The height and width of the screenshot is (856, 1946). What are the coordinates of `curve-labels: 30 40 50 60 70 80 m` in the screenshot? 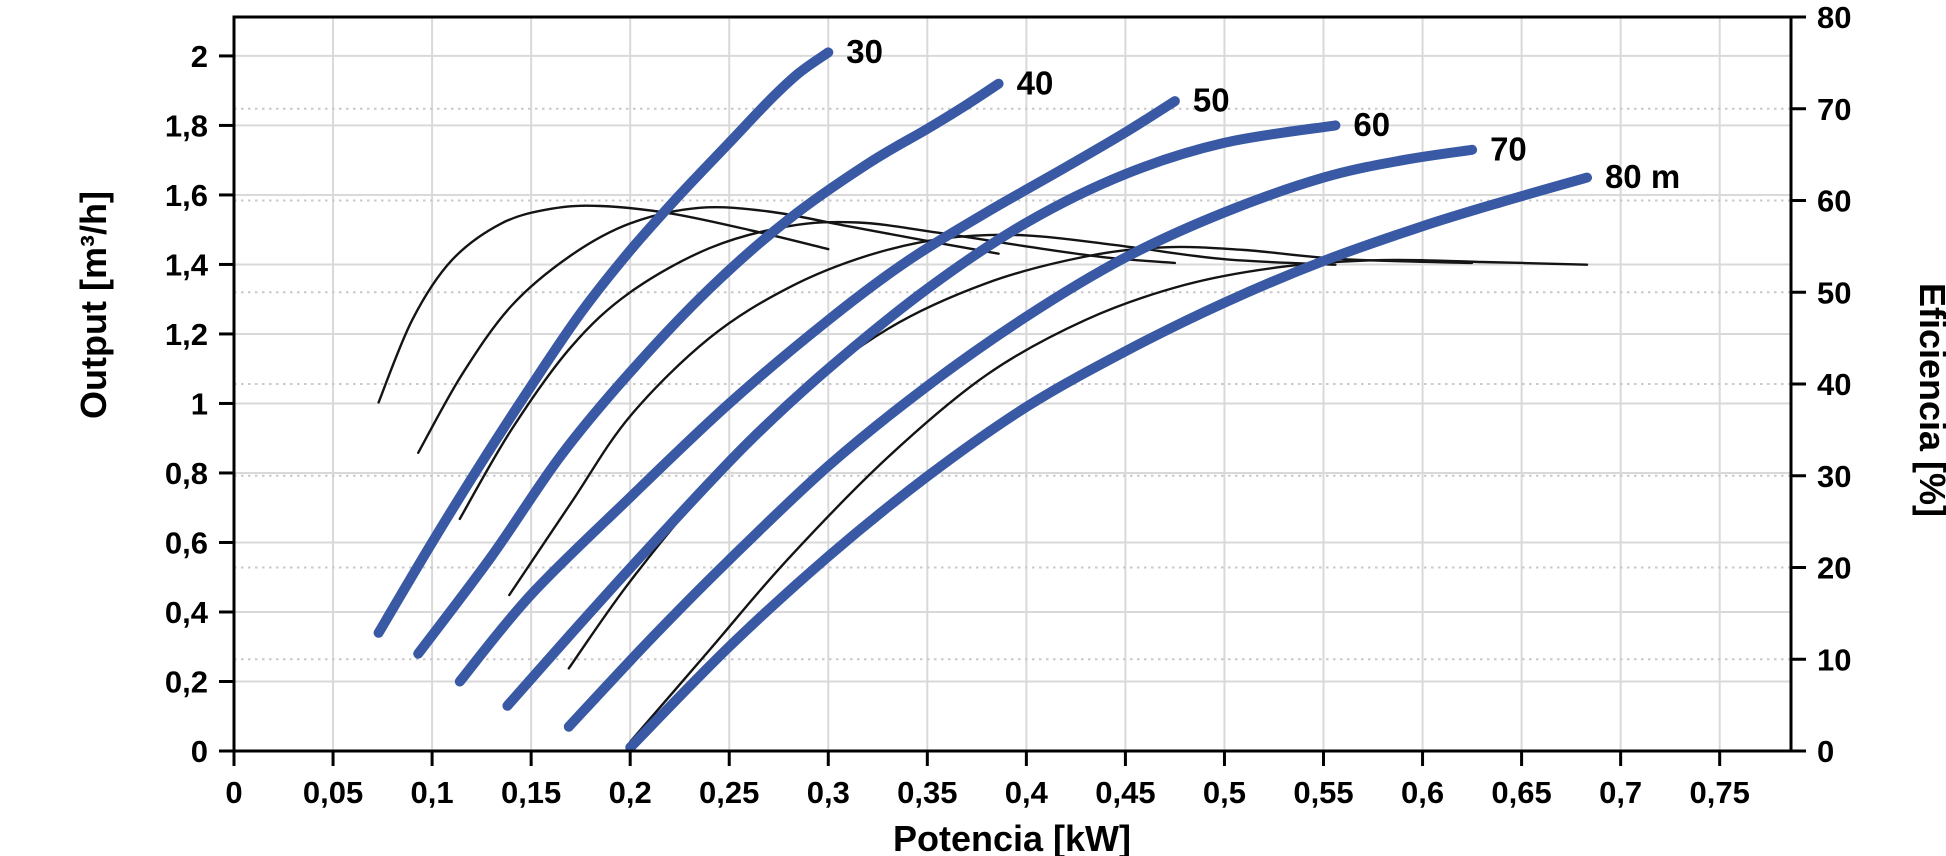 It's located at (1263, 114).